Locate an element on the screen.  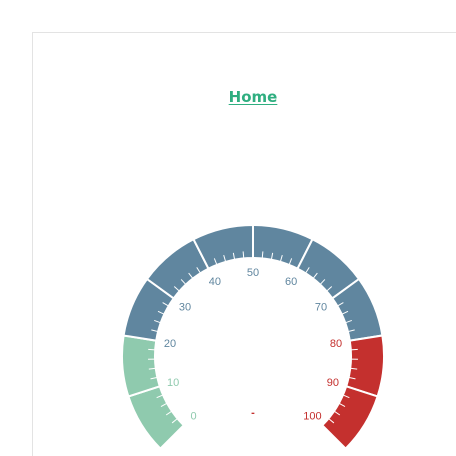
gauge-tick-label: 50 is located at coordinates (253, 273).